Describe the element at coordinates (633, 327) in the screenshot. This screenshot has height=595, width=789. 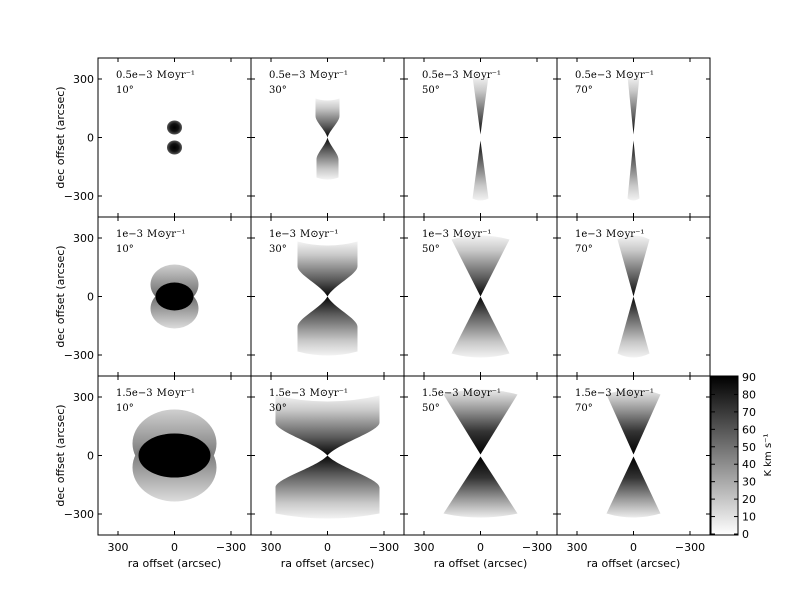
I see `panel-r2-c4-cone-bottom` at that location.